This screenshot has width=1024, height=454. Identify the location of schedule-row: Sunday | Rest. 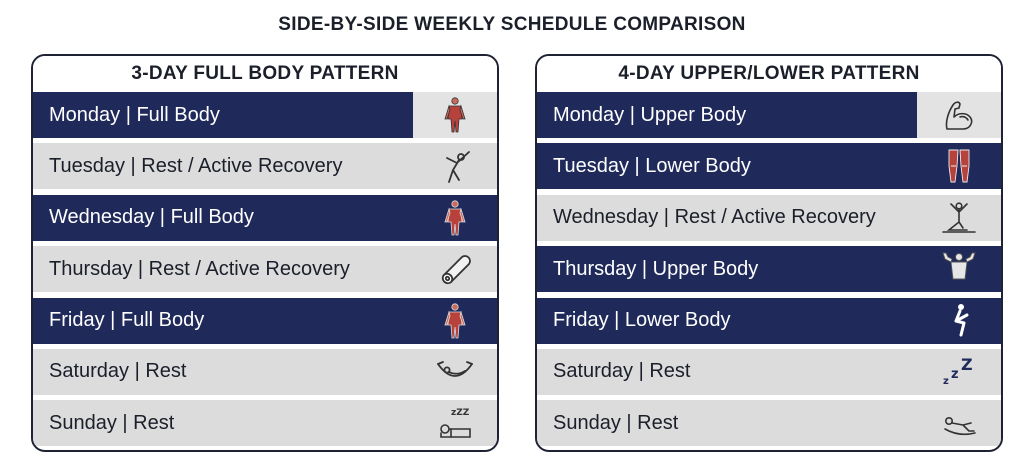
(769, 423).